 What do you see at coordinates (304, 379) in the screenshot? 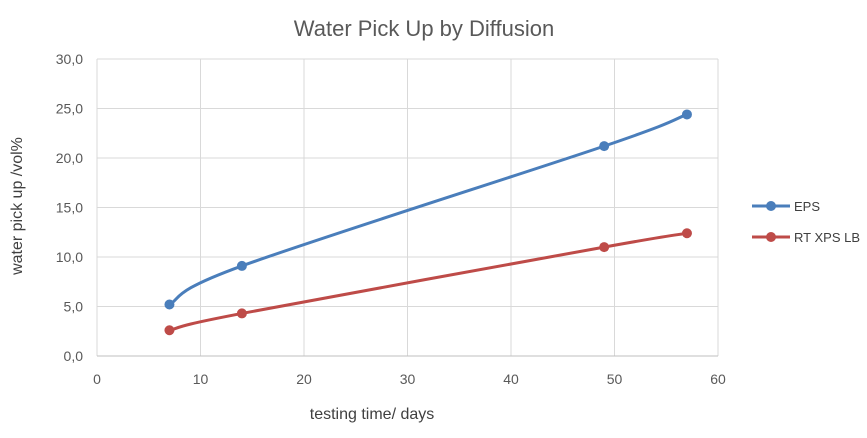
I see `x-tick-label: 20` at bounding box center [304, 379].